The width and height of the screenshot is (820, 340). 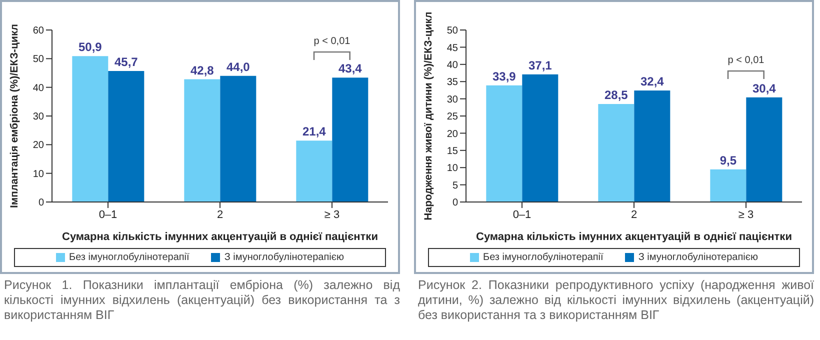 I want to click on data-label: 43,4, so click(x=350, y=69).